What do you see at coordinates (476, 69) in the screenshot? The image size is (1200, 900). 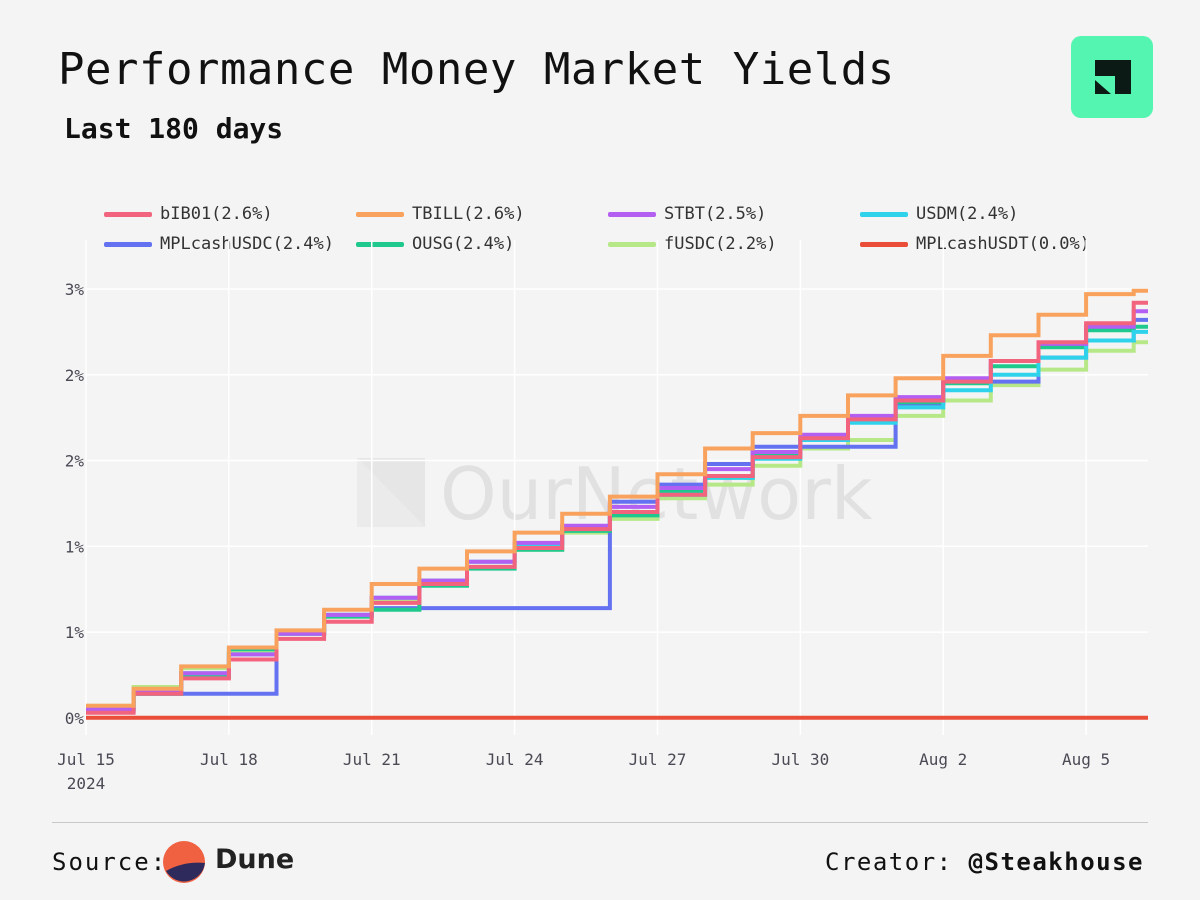 I see `page-title: Performance Money Market Yields` at bounding box center [476, 69].